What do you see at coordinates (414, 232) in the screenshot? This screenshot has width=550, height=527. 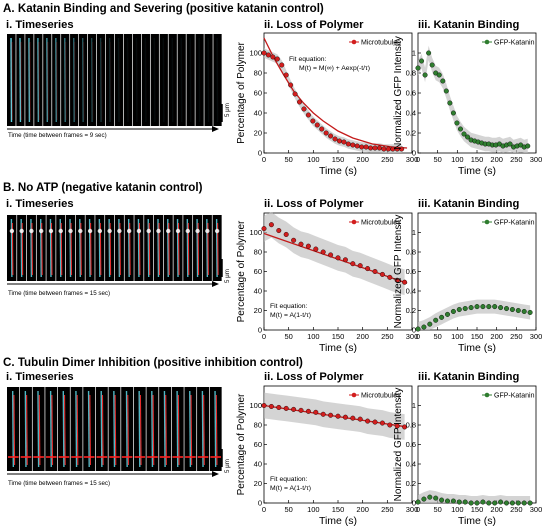 I see `y-tick-label: 1` at bounding box center [414, 232].